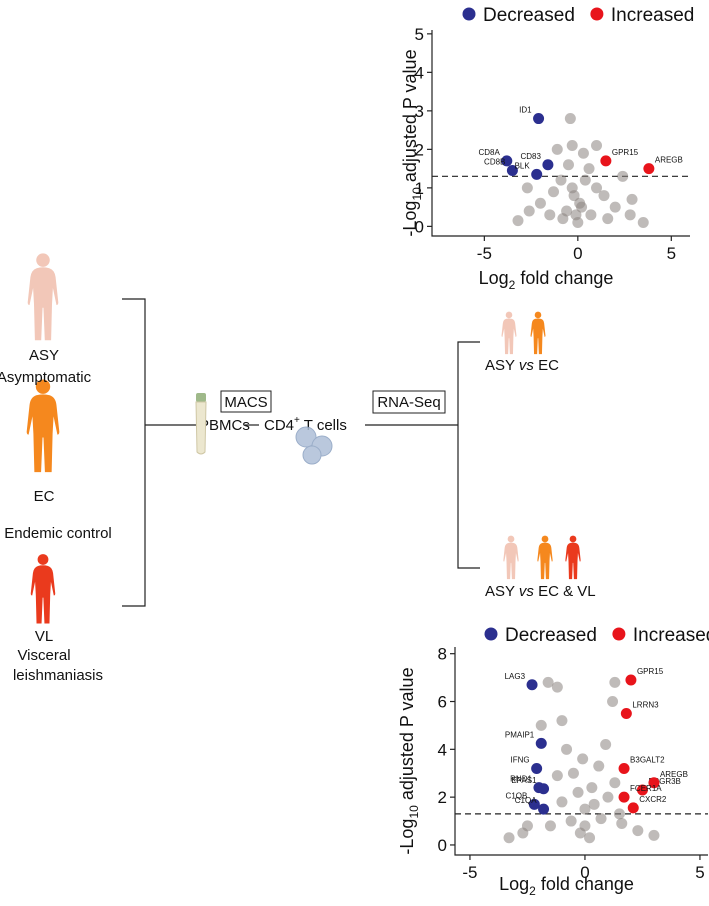  I want to click on superscript: +, so click(297, 420).